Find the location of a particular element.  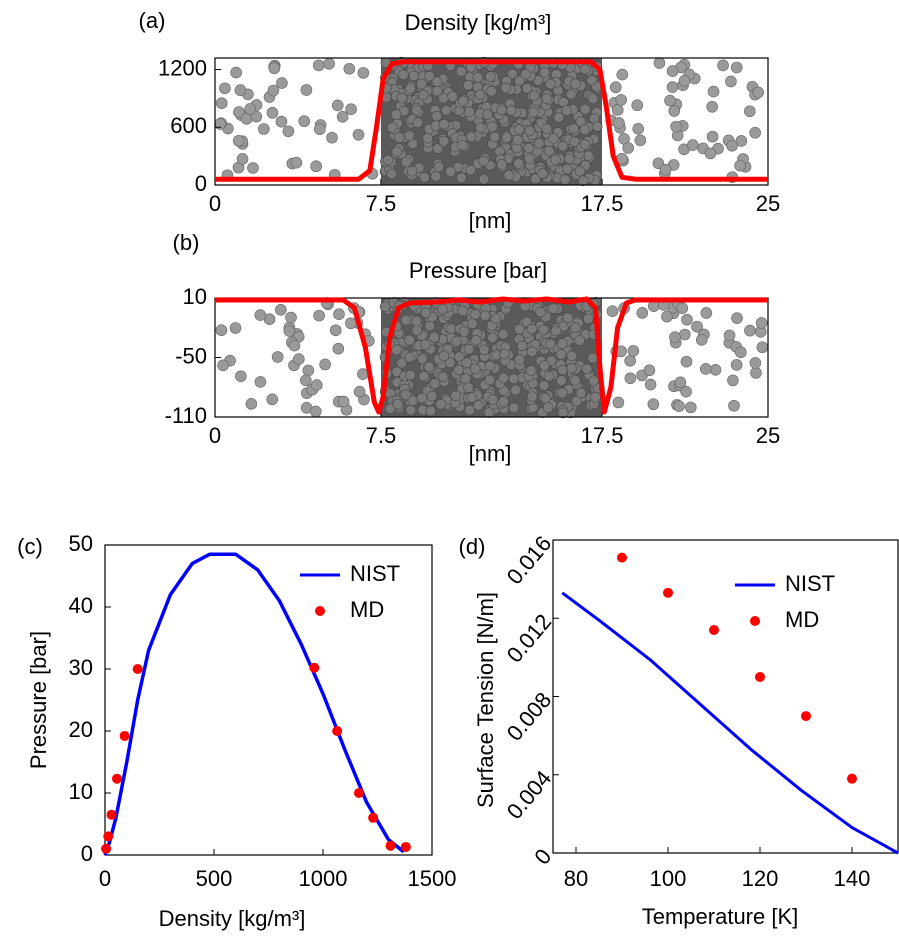

y-tick-label: 30 is located at coordinates (81, 667).